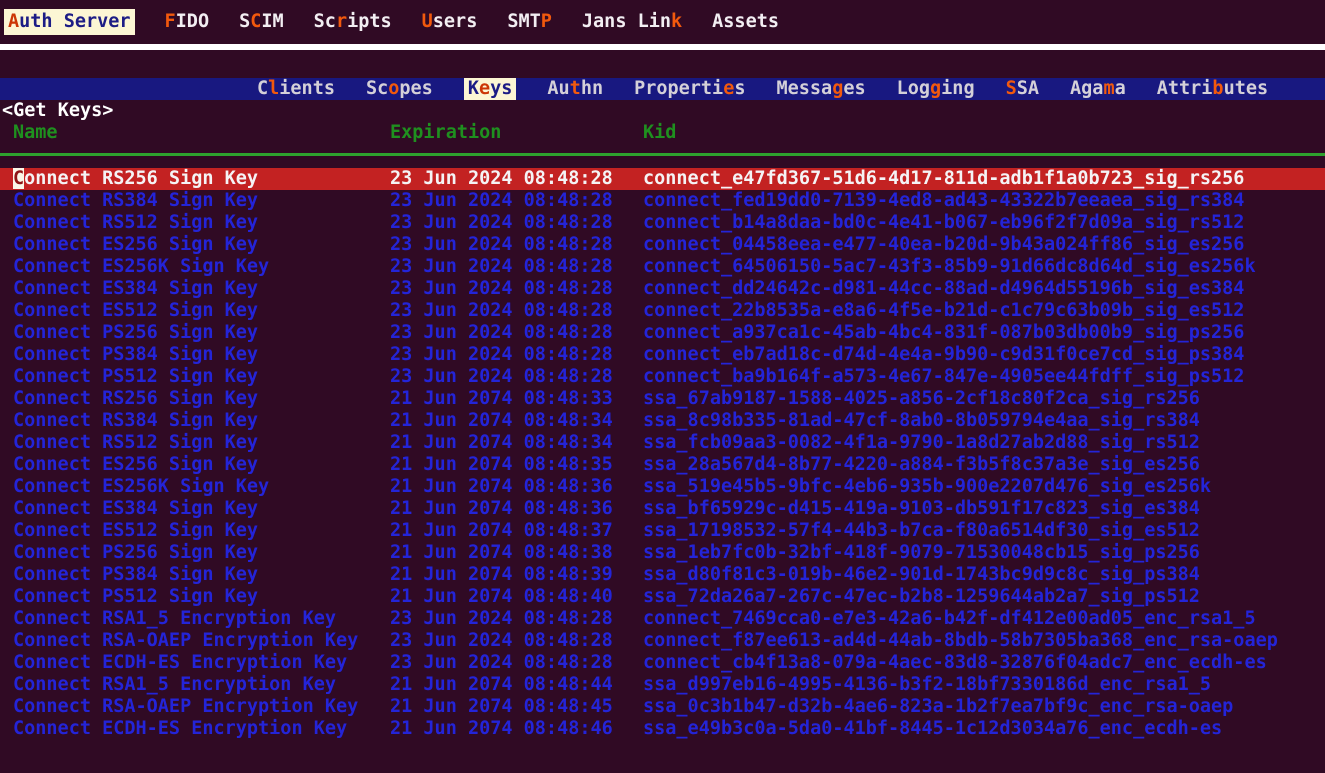 Image resolution: width=1325 pixels, height=773 pixels. I want to click on label-text: S, so click(245, 21).